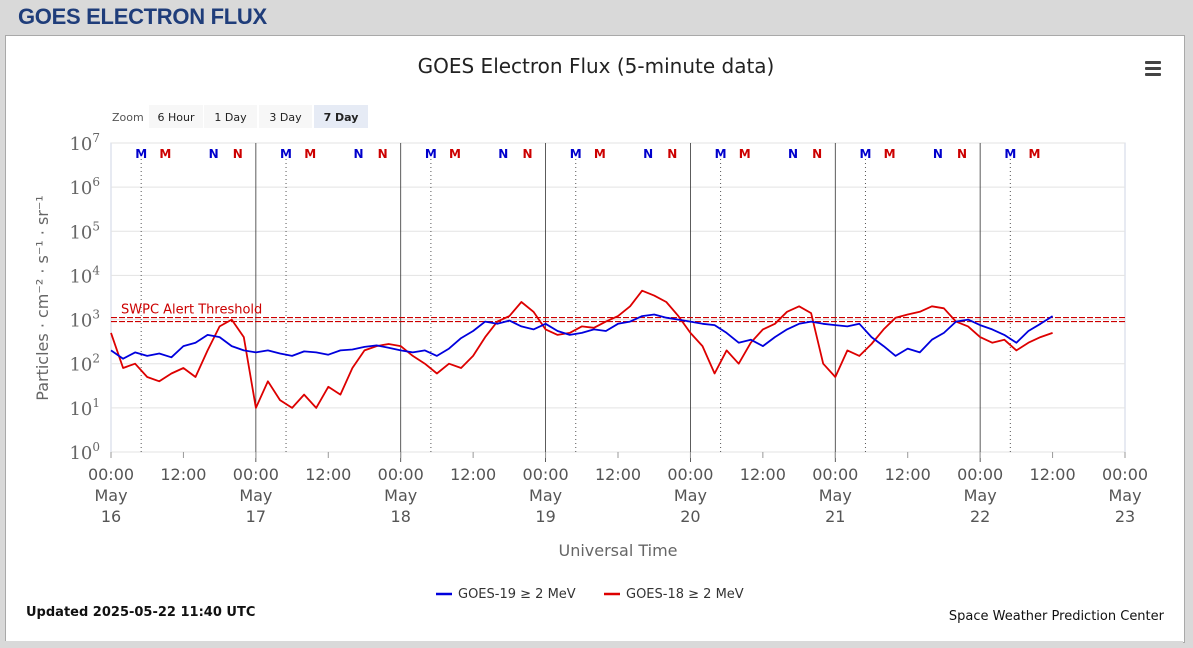  I want to click on legend-label: GOES-19 ≥ 2 MeV, so click(517, 594).